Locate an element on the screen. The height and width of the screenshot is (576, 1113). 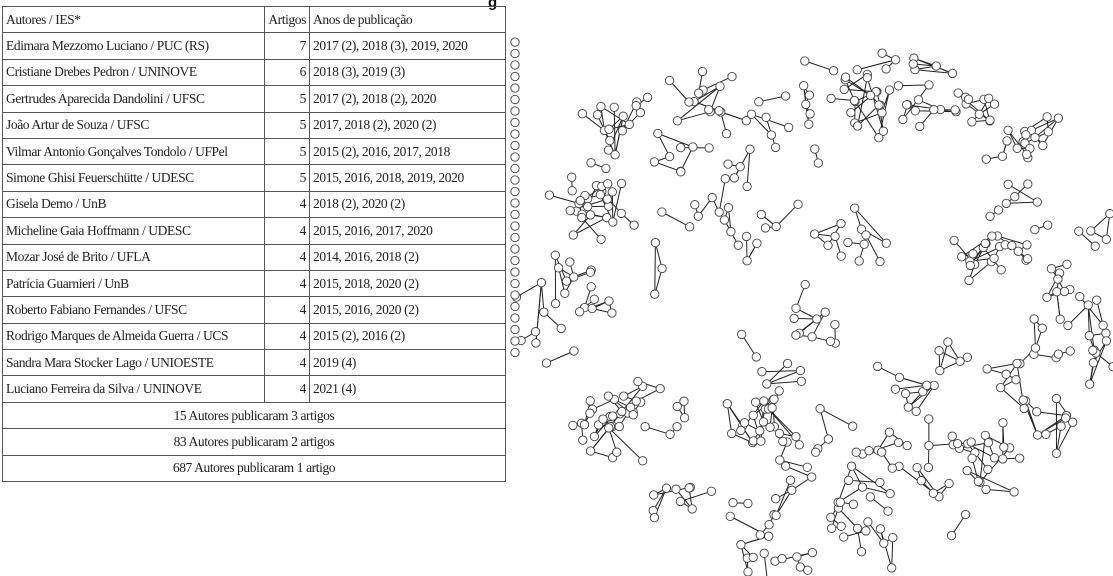
summary-row: 15 Autores publicaram 3 artigos is located at coordinates (254, 415).